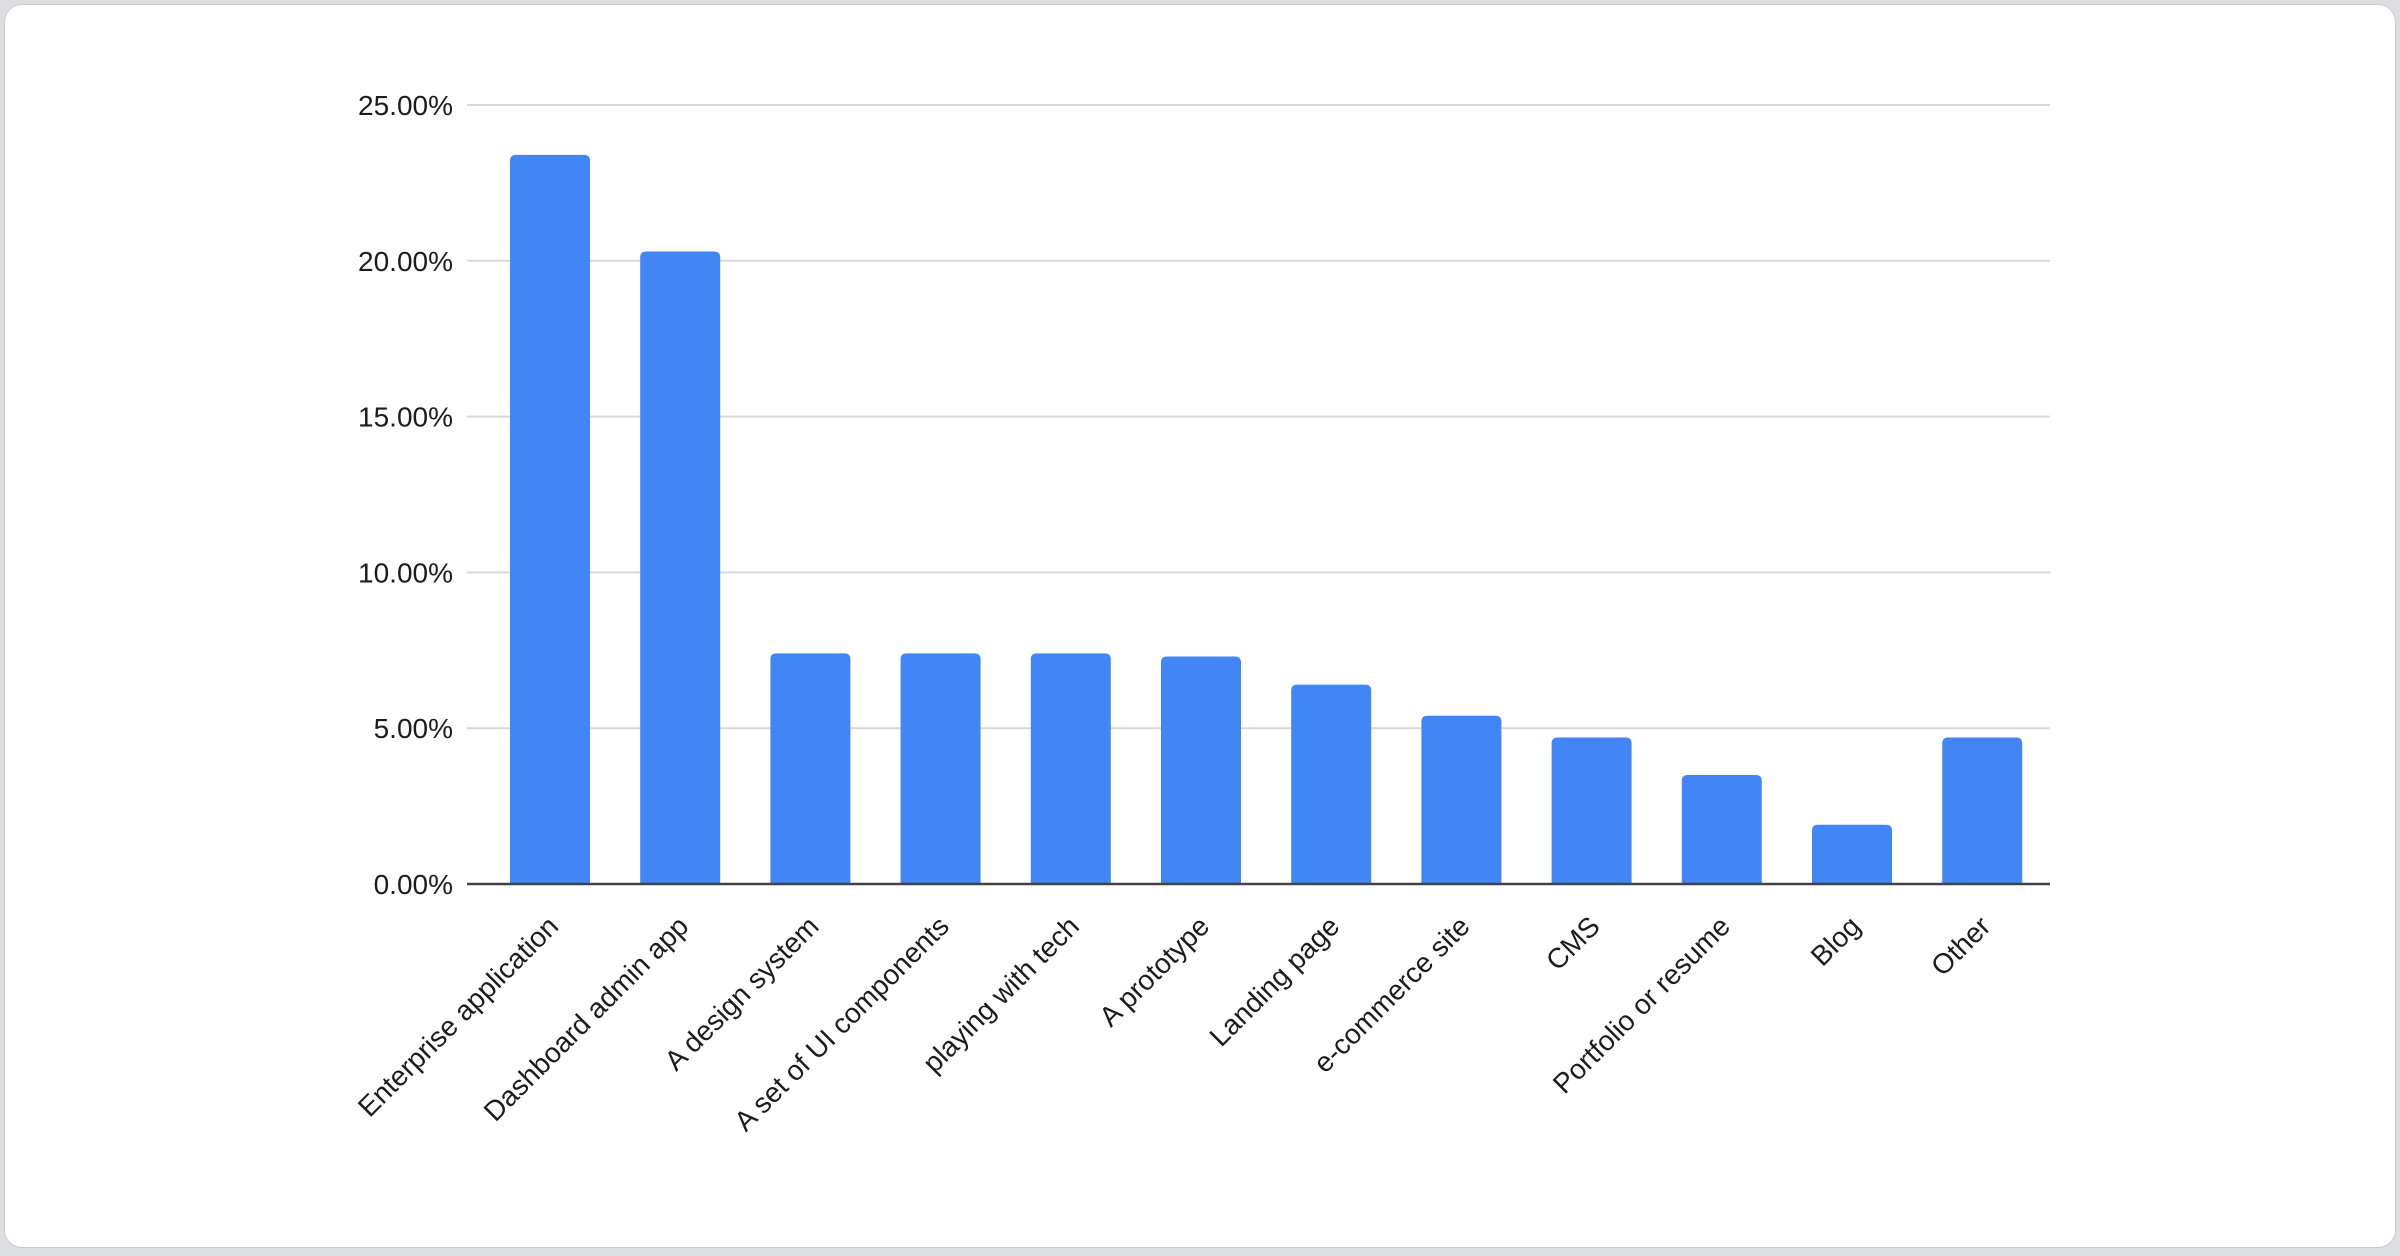  I want to click on x-axis-category-label: Blog, so click(1836, 941).